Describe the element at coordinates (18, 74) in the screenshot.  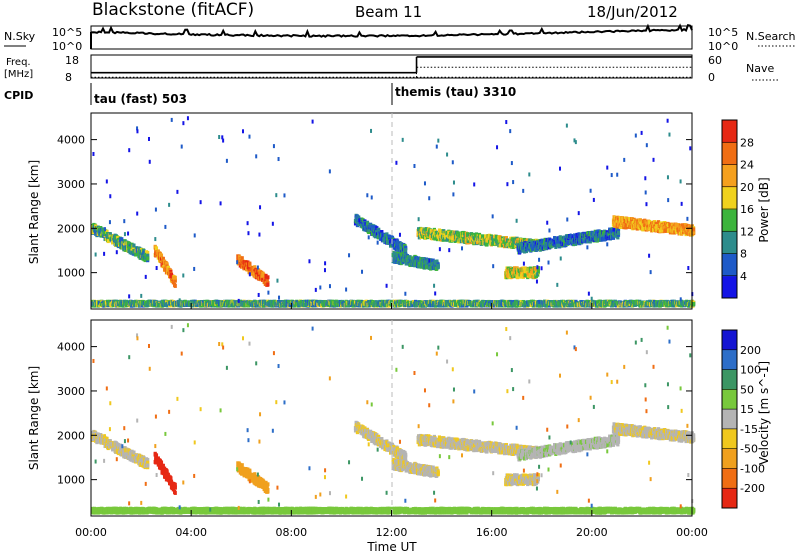
I see `freq-unit: [MHz]` at that location.